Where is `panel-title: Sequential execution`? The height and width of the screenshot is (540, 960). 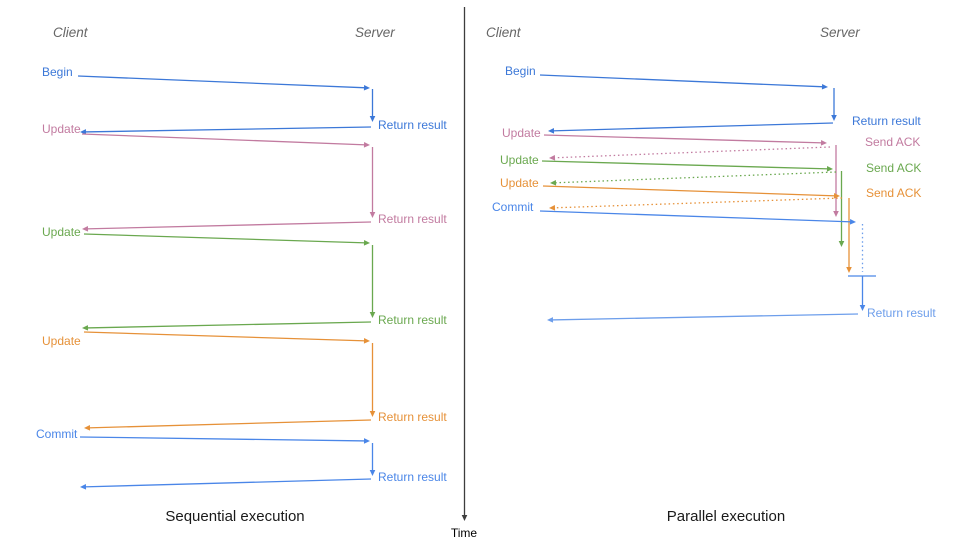 panel-title: Sequential execution is located at coordinates (234, 516).